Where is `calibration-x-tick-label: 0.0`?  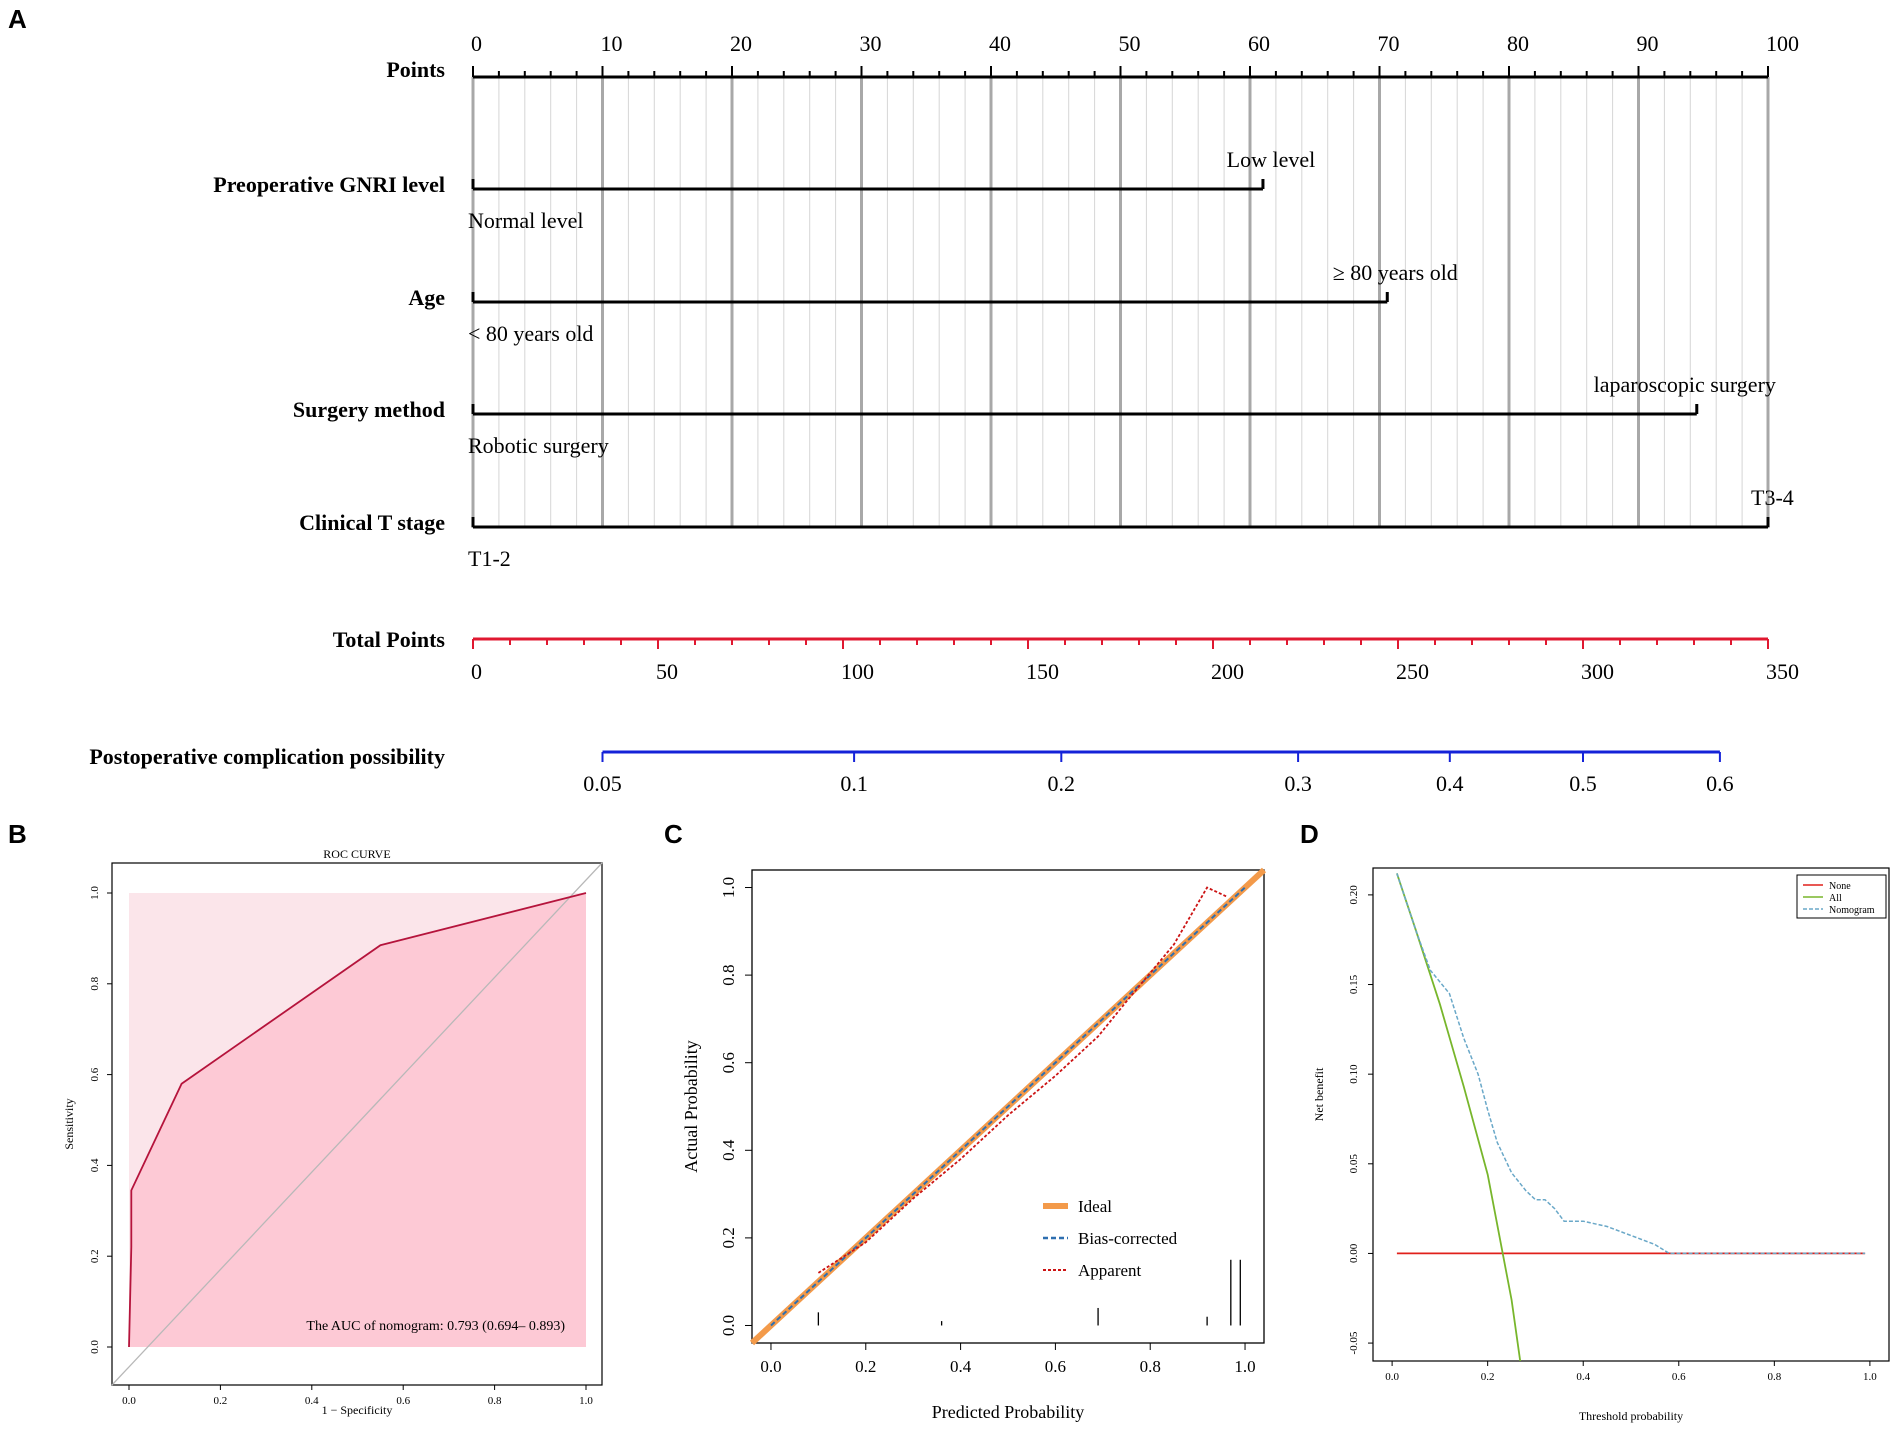 calibration-x-tick-label: 0.0 is located at coordinates (770, 1366).